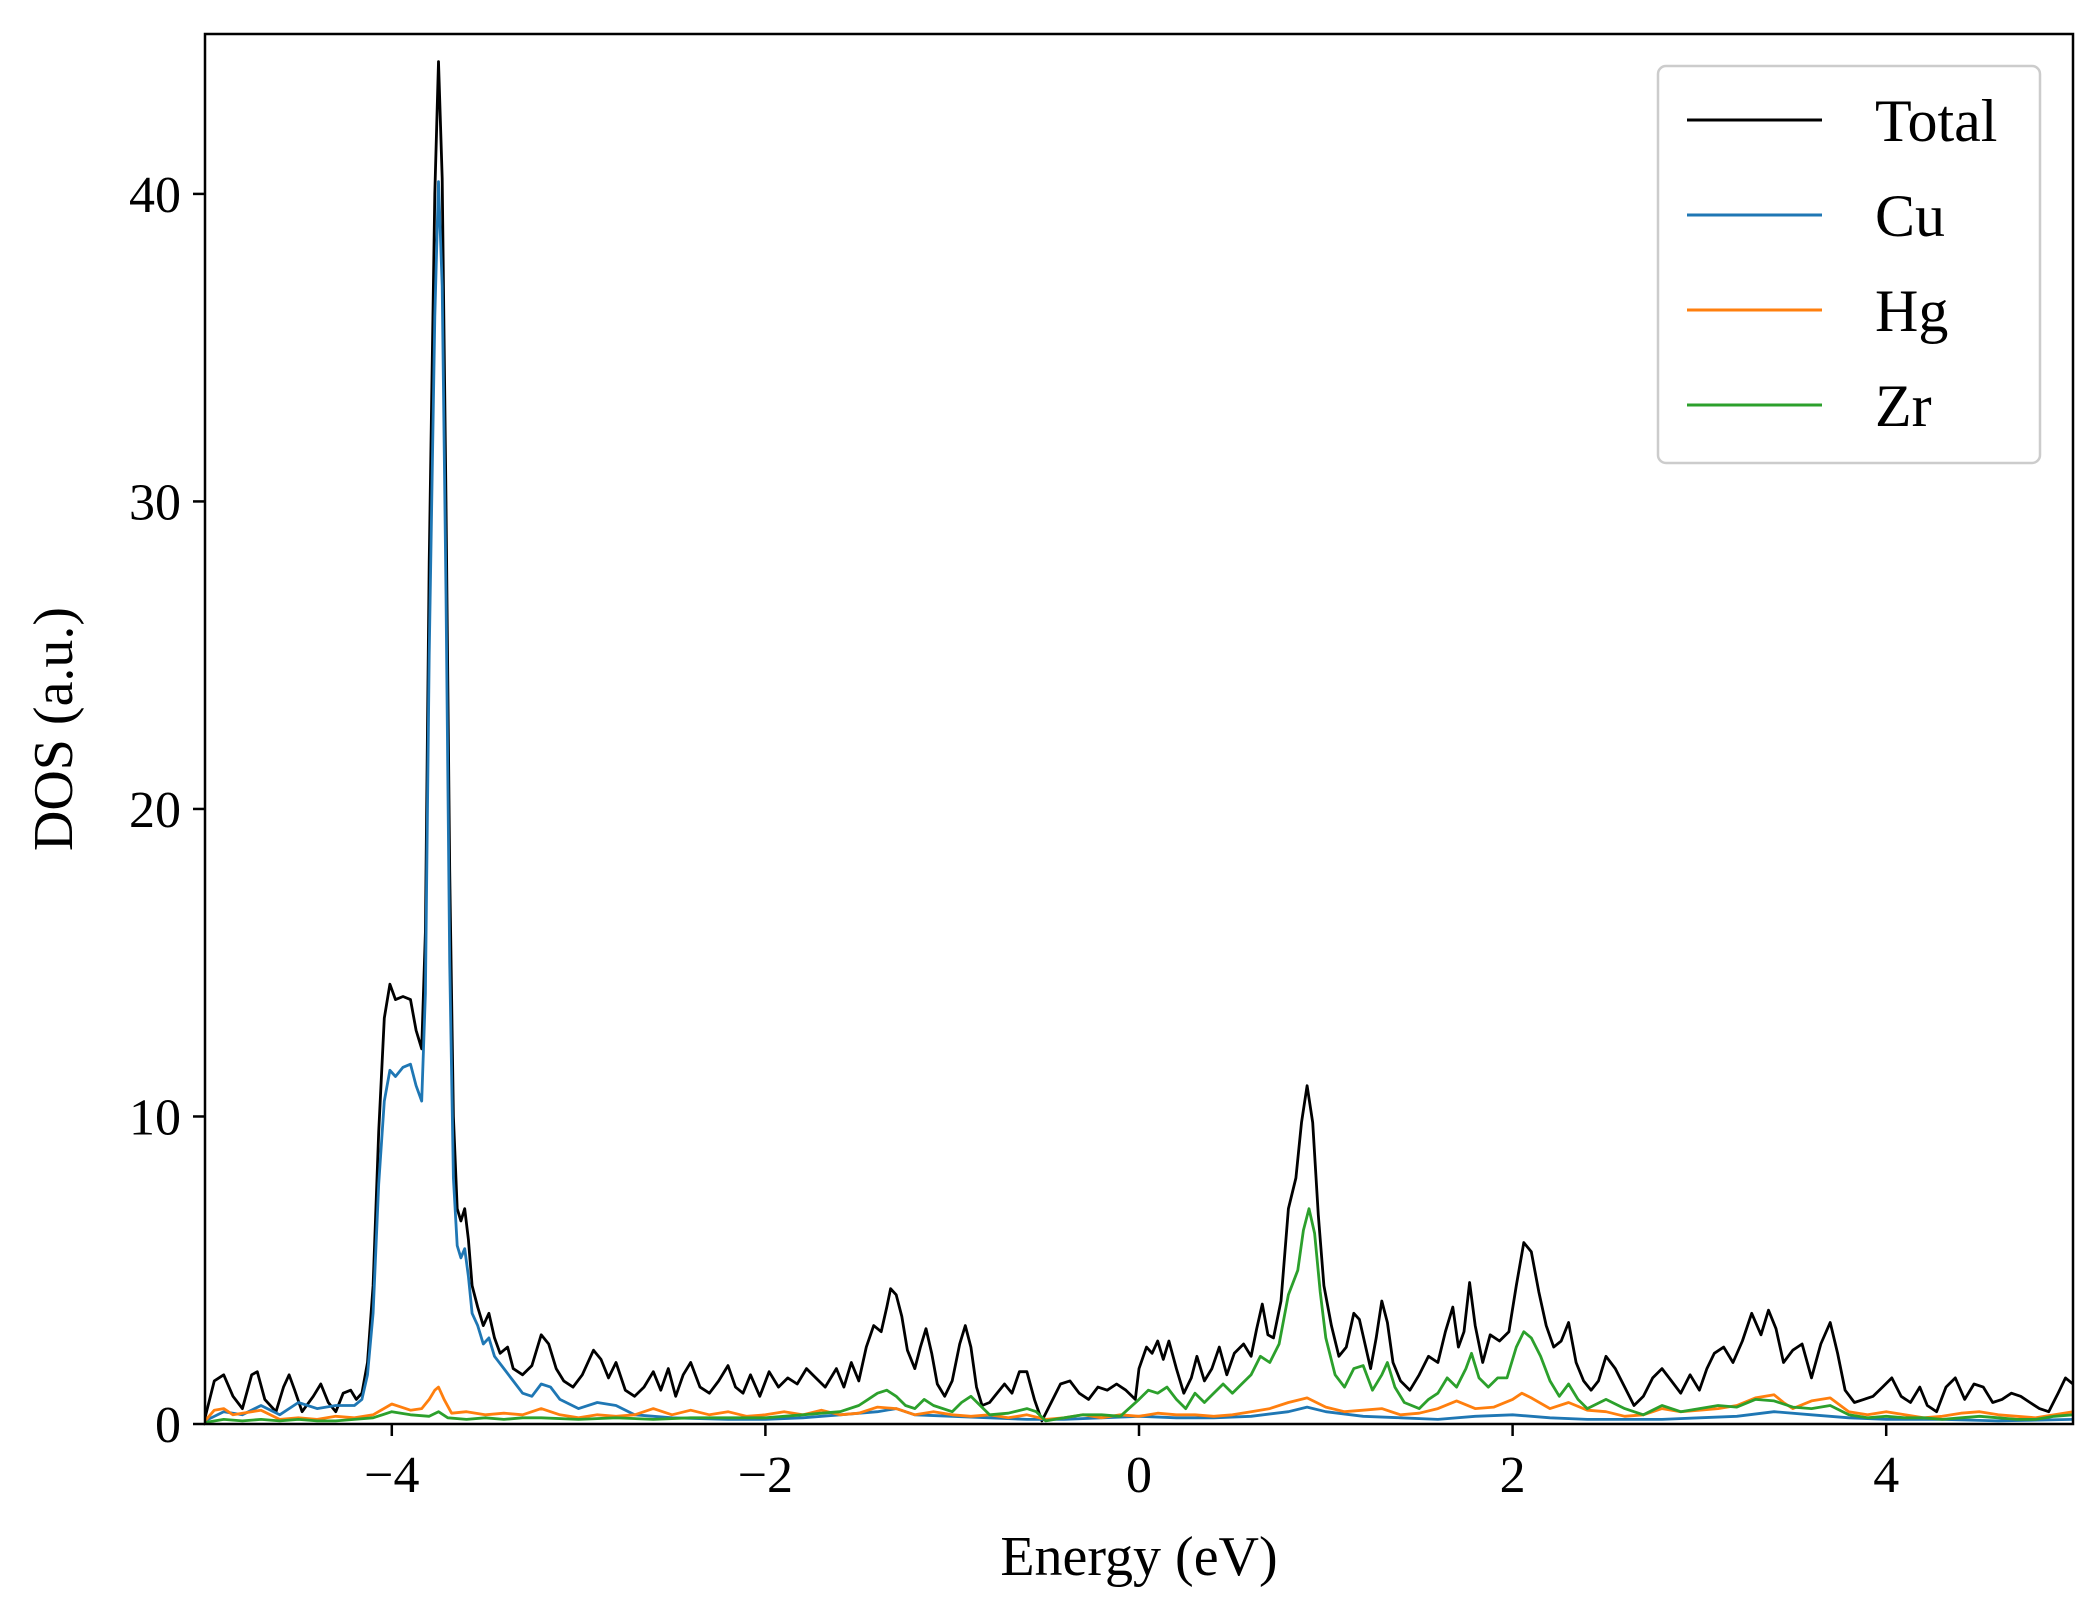 The height and width of the screenshot is (1617, 2097). I want to click on legend-label-cu: Cu, so click(1910, 216).